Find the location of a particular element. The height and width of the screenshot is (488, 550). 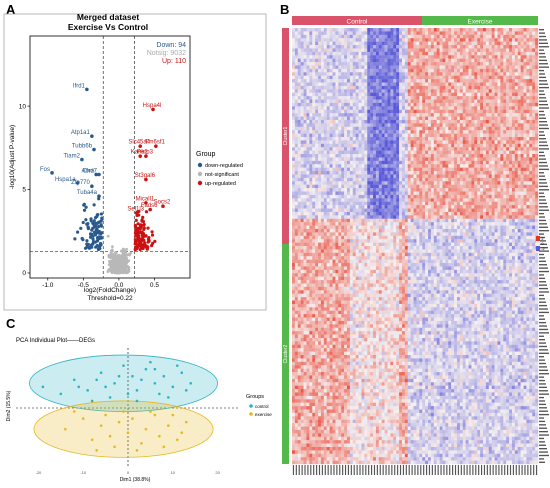

point-notsig is located at coordinates (115, 267).